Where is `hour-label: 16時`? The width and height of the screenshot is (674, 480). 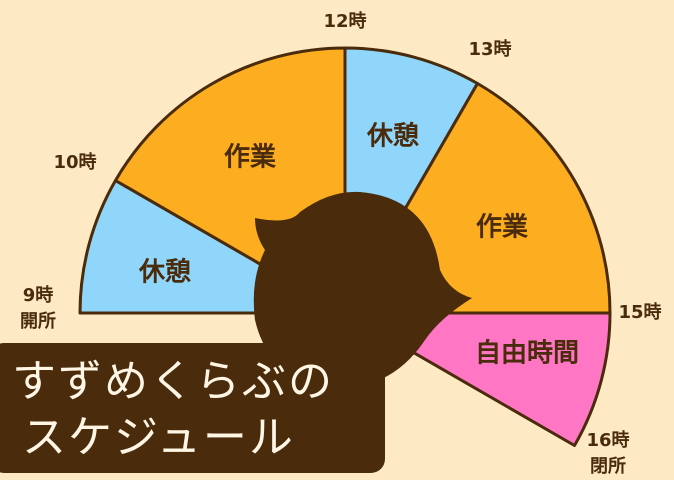 hour-label: 16時 is located at coordinates (607, 440).